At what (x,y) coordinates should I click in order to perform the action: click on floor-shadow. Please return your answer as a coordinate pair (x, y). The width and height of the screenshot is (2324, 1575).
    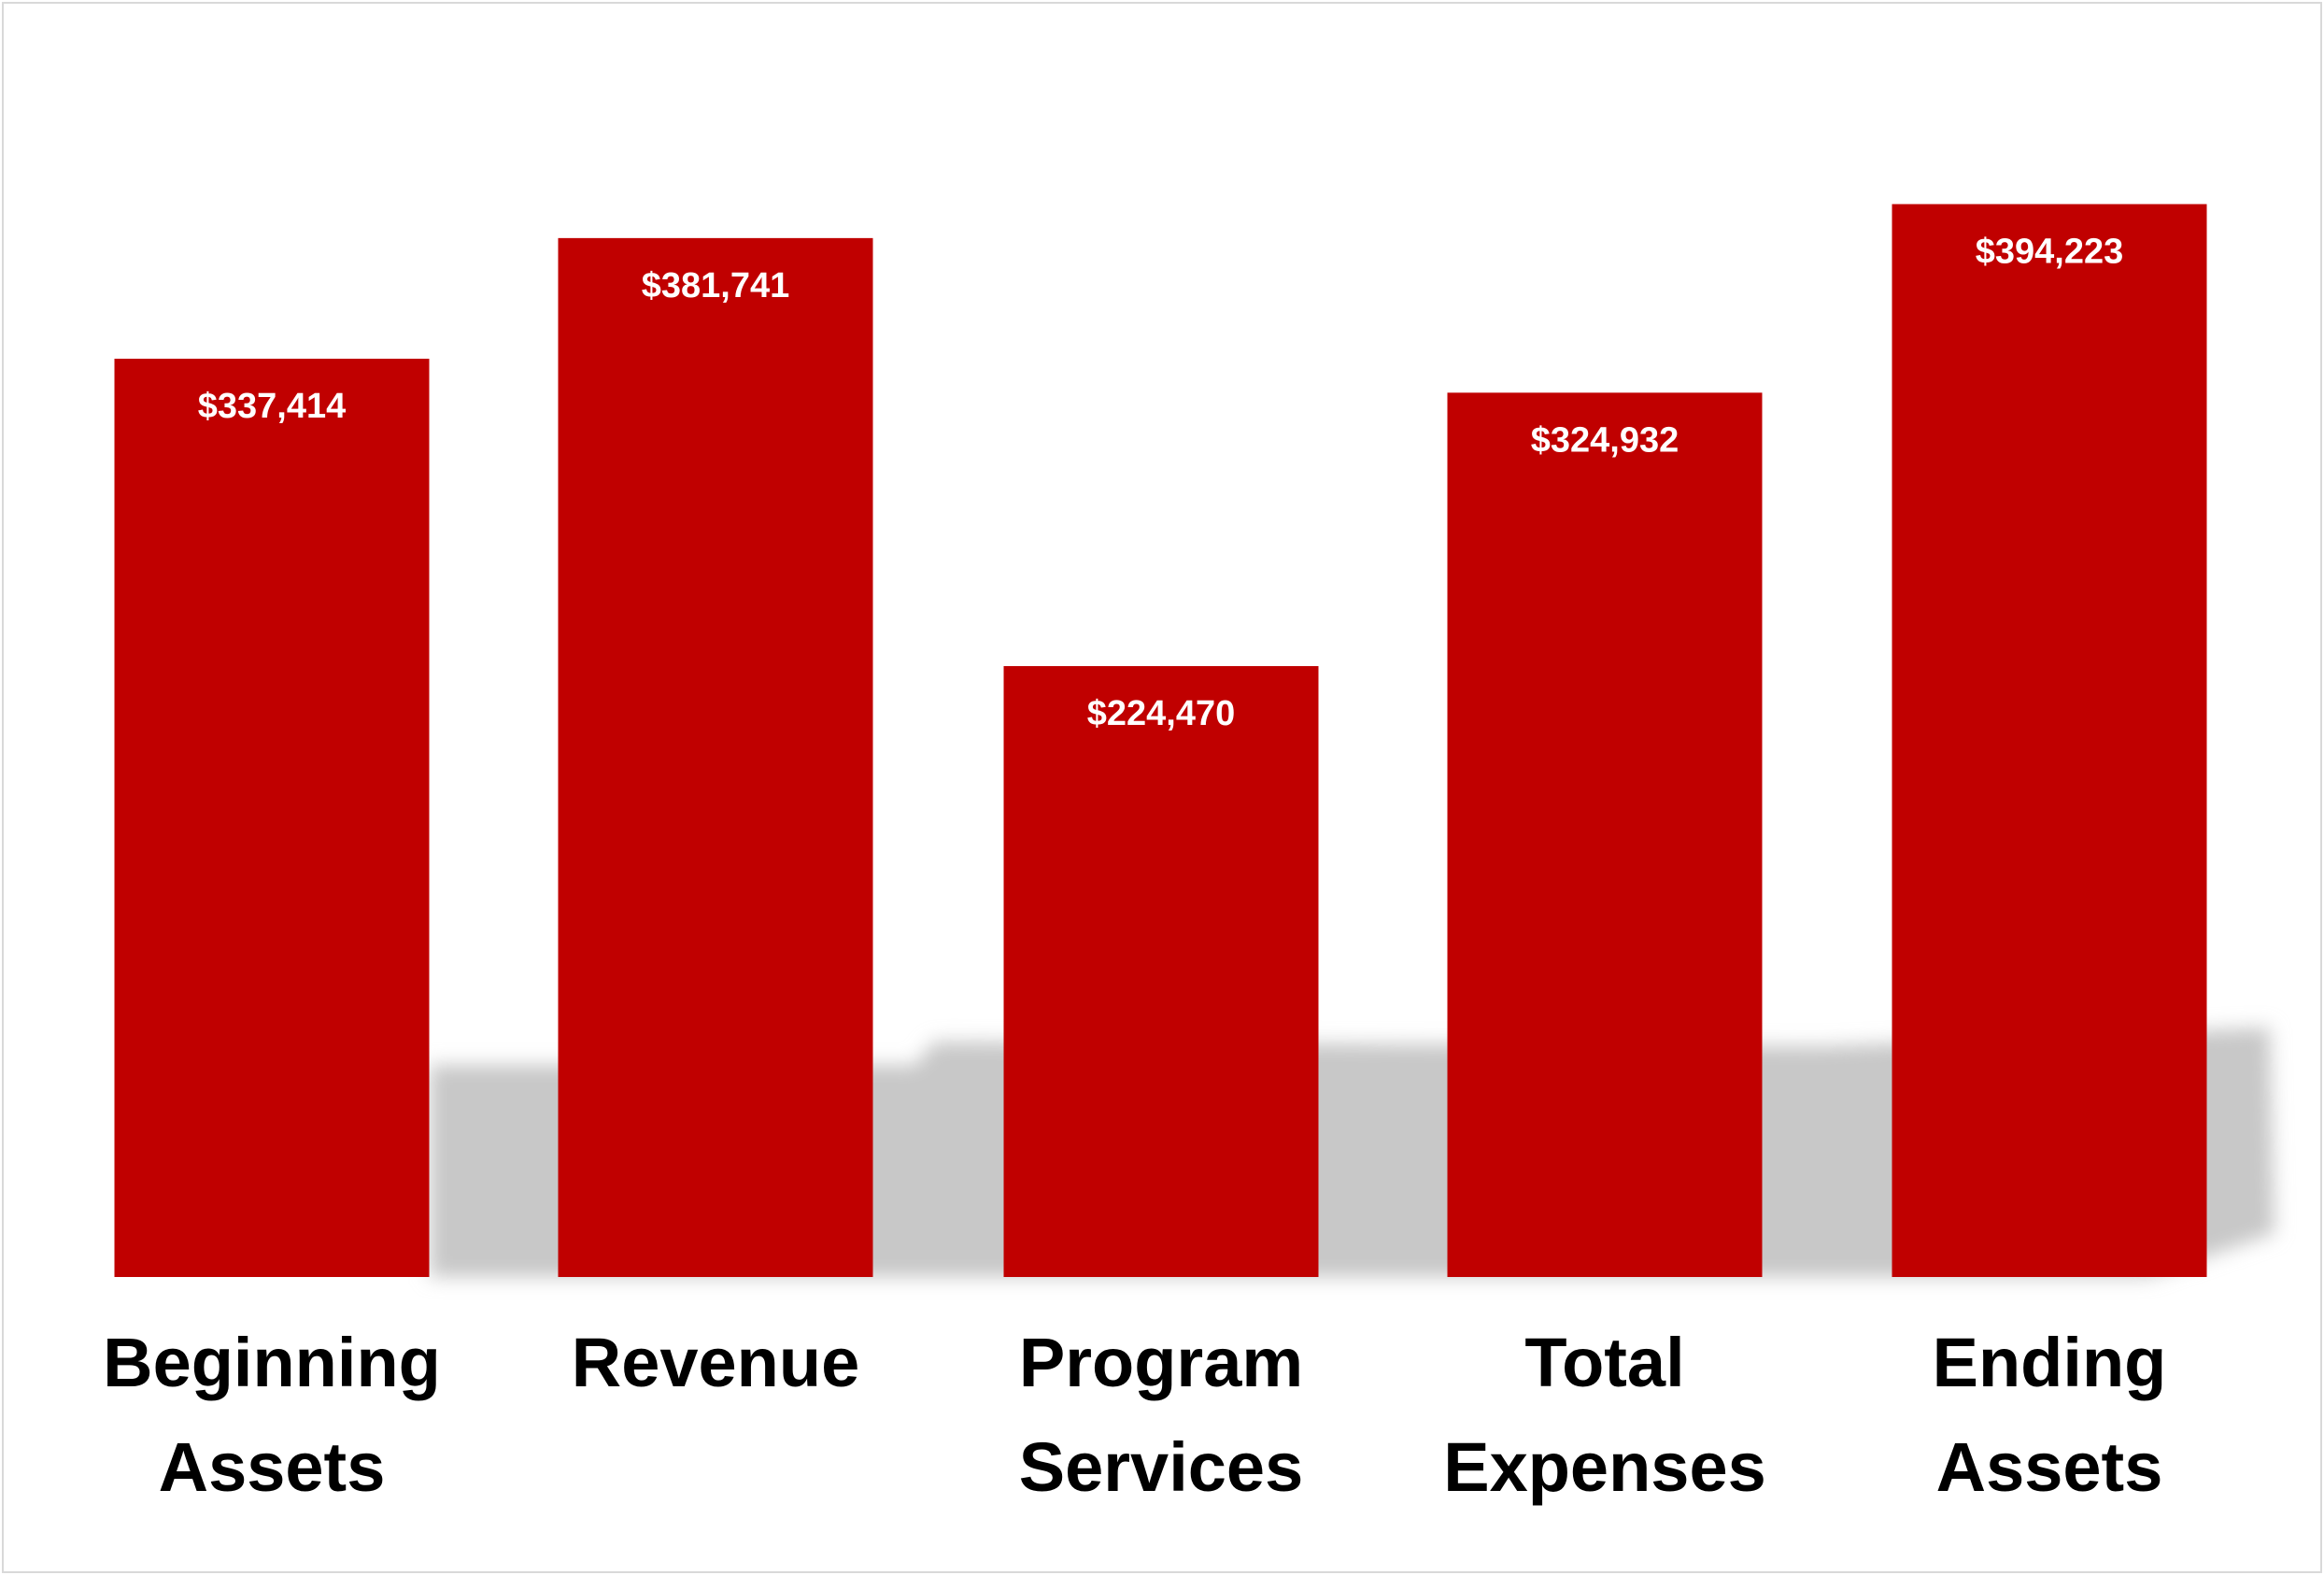
    Looking at the image, I should click on (1352, 1153).